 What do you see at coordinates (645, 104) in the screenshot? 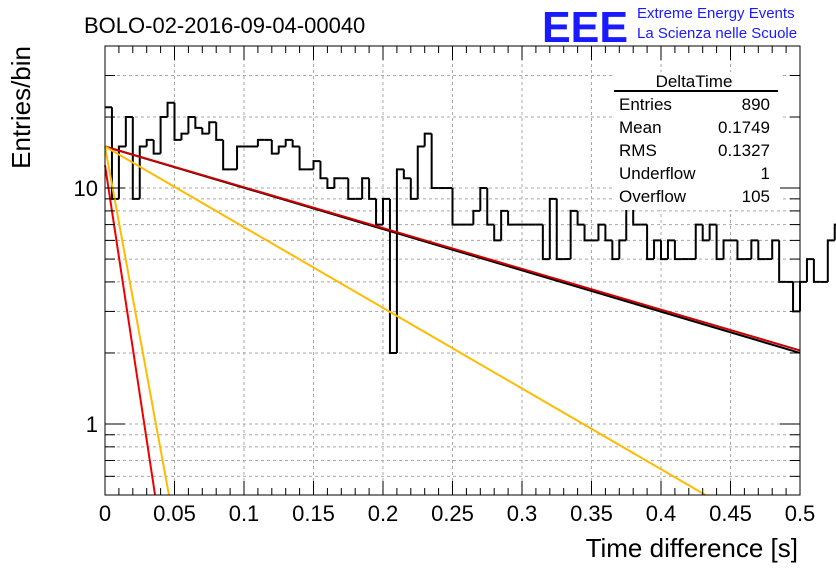
I see `stats-row-label: Entries` at bounding box center [645, 104].